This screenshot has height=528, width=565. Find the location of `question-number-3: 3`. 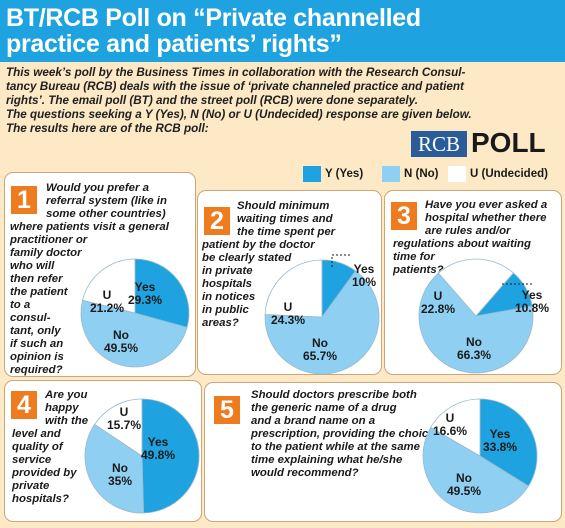

question-number-3: 3 is located at coordinates (404, 216).